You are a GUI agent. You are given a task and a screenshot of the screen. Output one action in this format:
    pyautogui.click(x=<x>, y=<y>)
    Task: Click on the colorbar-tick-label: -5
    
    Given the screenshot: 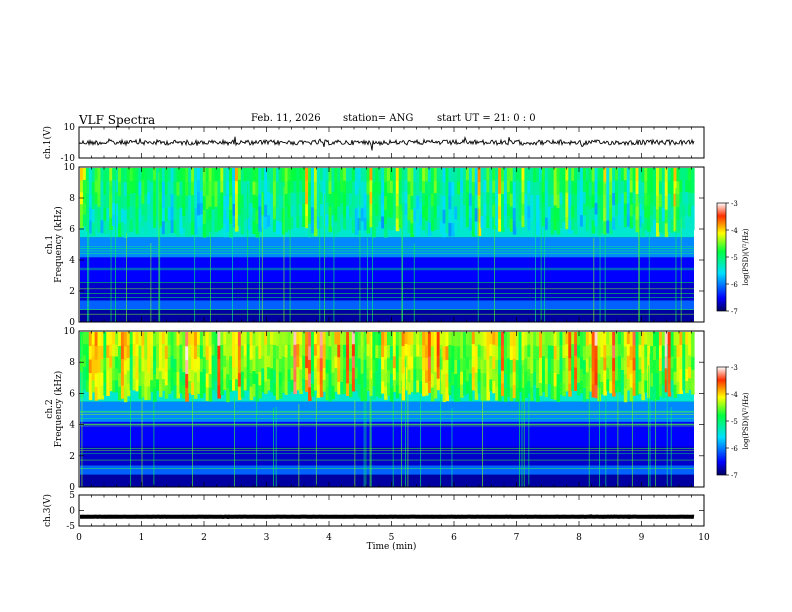 What is the action you would take?
    pyautogui.click(x=734, y=258)
    